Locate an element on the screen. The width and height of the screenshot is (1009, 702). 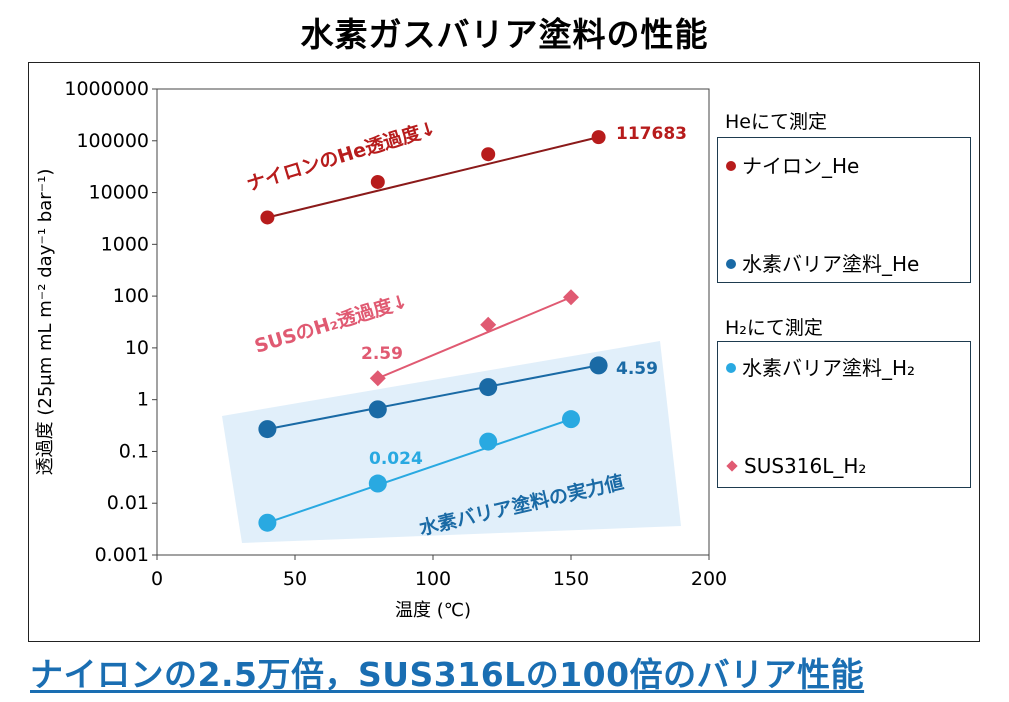
value-label-barrier-he-160: 4.59 is located at coordinates (637, 369).